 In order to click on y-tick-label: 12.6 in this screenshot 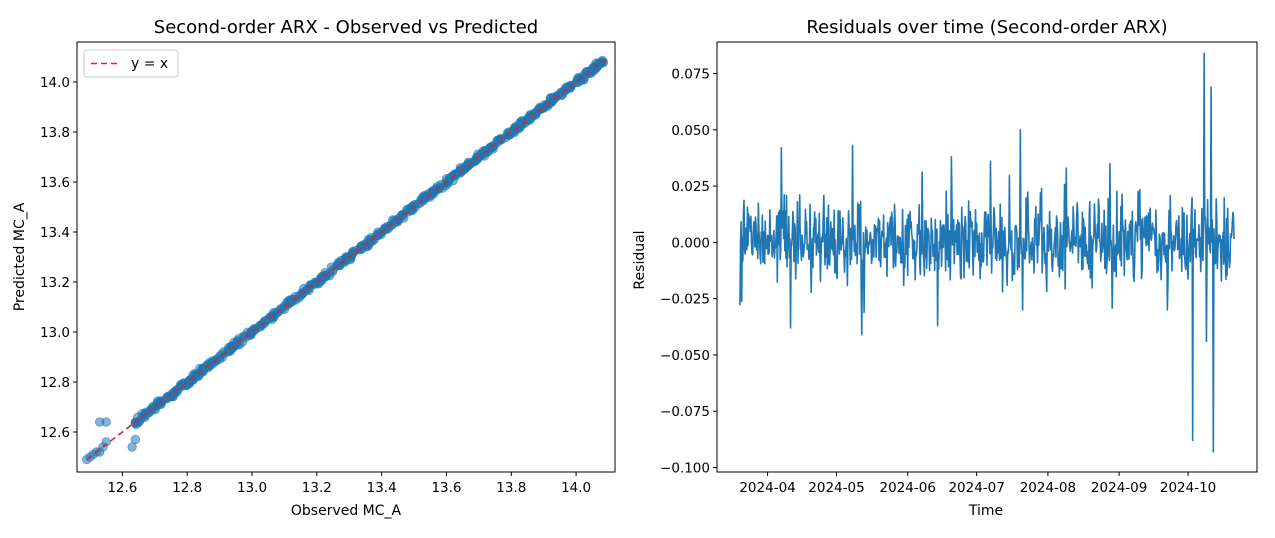, I will do `click(55, 433)`.